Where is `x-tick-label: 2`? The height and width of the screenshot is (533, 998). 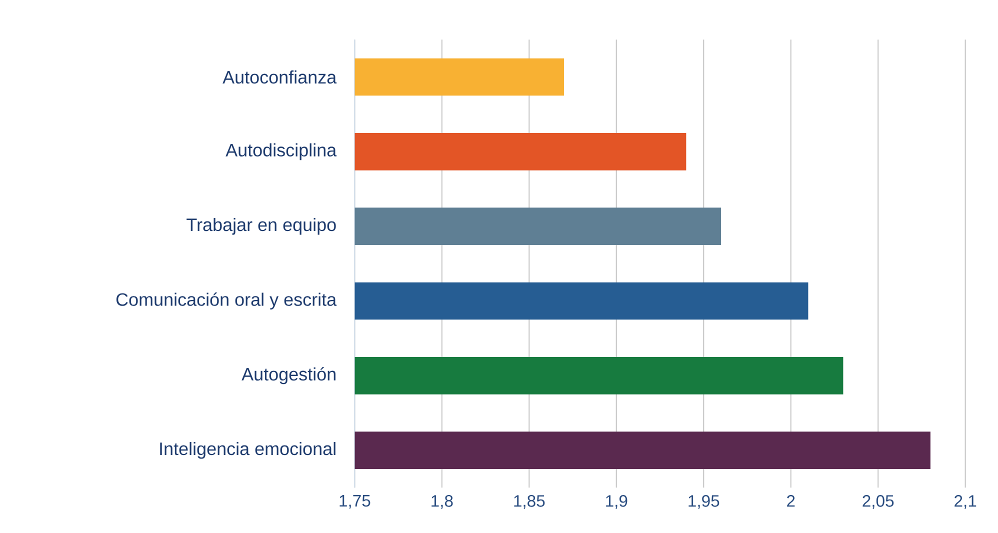
x-tick-label: 2 is located at coordinates (791, 501).